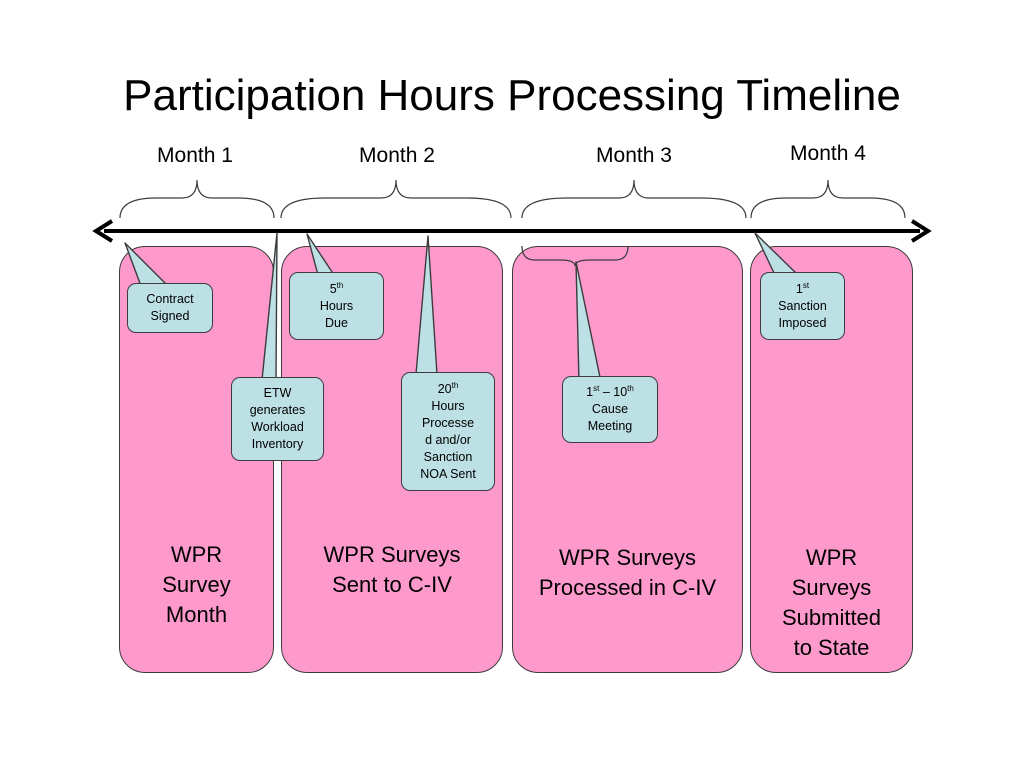  Describe the element at coordinates (195, 155) in the screenshot. I see `month-label-1: Month 1` at that location.